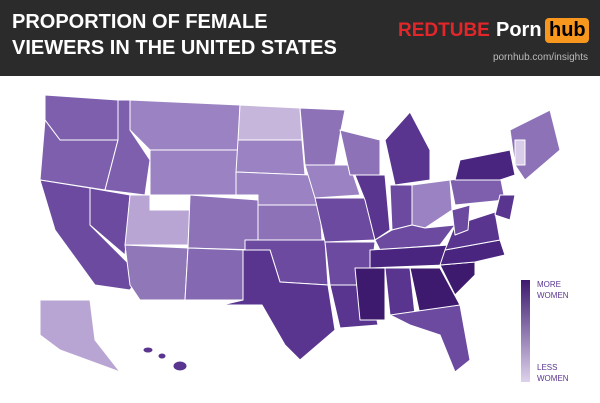 This screenshot has width=600, height=403. I want to click on legend-label: LESS, so click(547, 367).